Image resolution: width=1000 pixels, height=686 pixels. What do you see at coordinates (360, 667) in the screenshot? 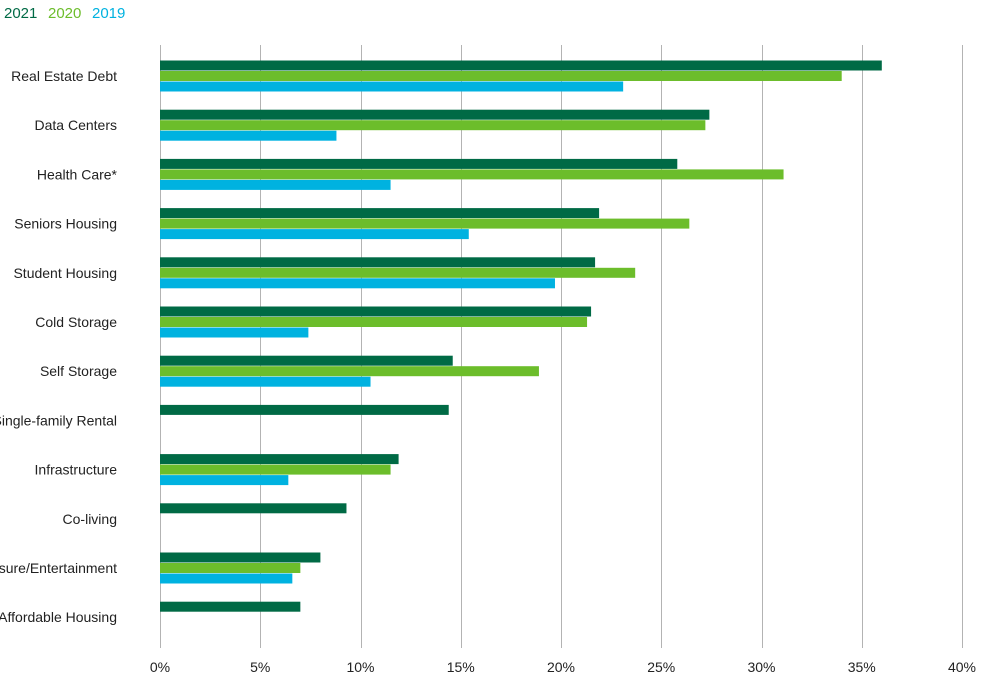
I see `x-tick-label: 10%` at bounding box center [360, 667].